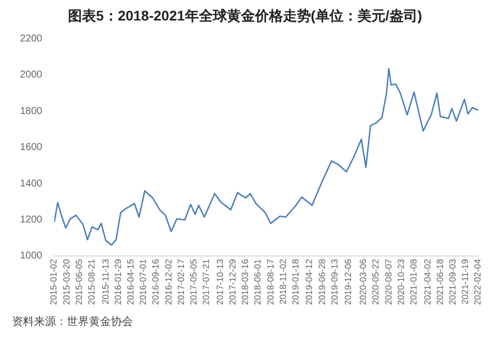 The width and height of the screenshot is (500, 350). Describe the element at coordinates (31, 184) in the screenshot. I see `y-tick-label: 1400` at that location.